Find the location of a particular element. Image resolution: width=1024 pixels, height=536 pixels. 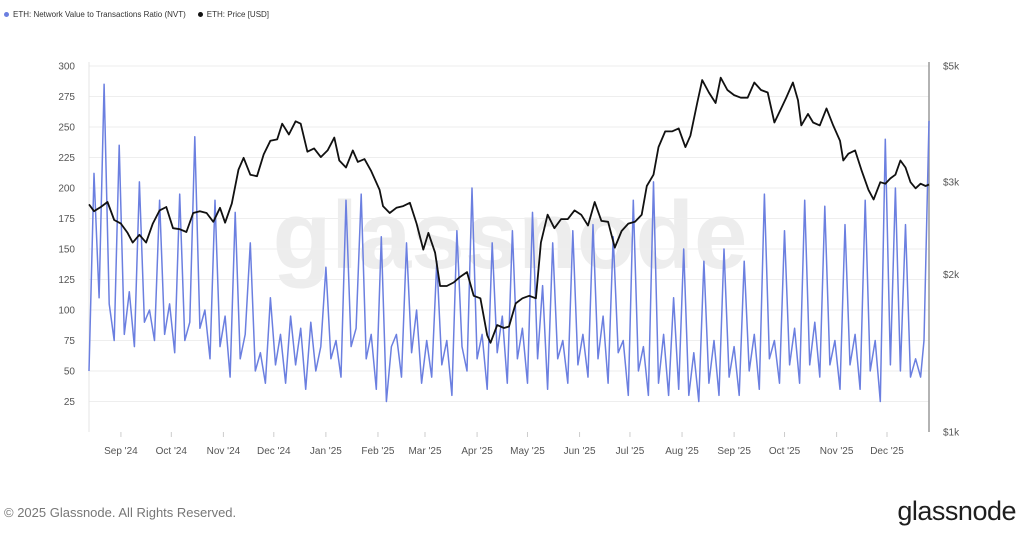

y-tick-label: 75 is located at coordinates (70, 341).